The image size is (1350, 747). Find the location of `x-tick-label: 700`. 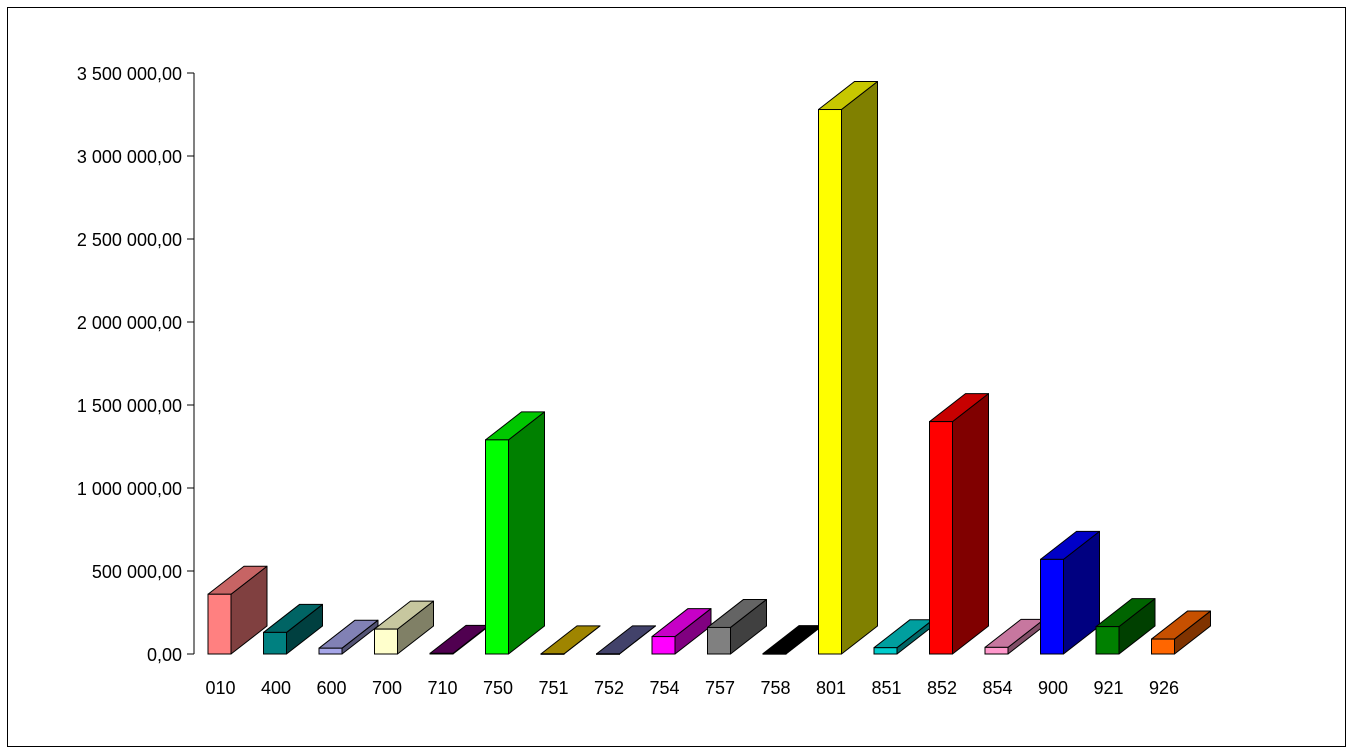

x-tick-label: 700 is located at coordinates (387, 688).